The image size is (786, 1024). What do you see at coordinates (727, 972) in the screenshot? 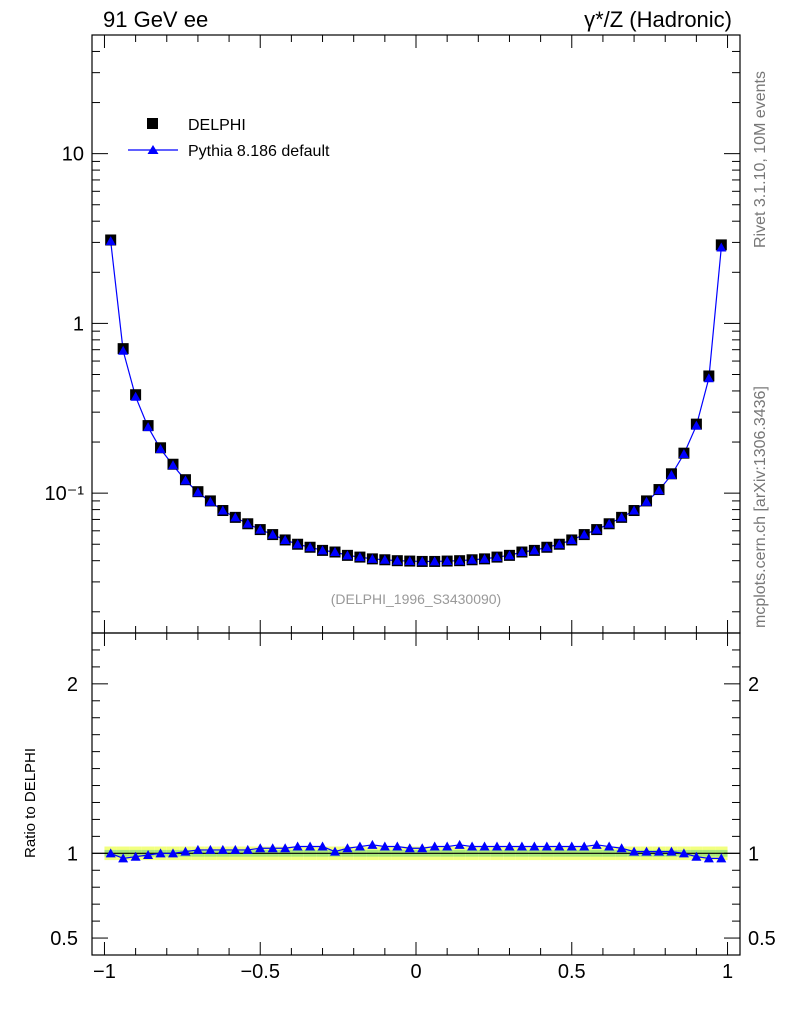
I see `x-tick-label: 1` at bounding box center [727, 972].